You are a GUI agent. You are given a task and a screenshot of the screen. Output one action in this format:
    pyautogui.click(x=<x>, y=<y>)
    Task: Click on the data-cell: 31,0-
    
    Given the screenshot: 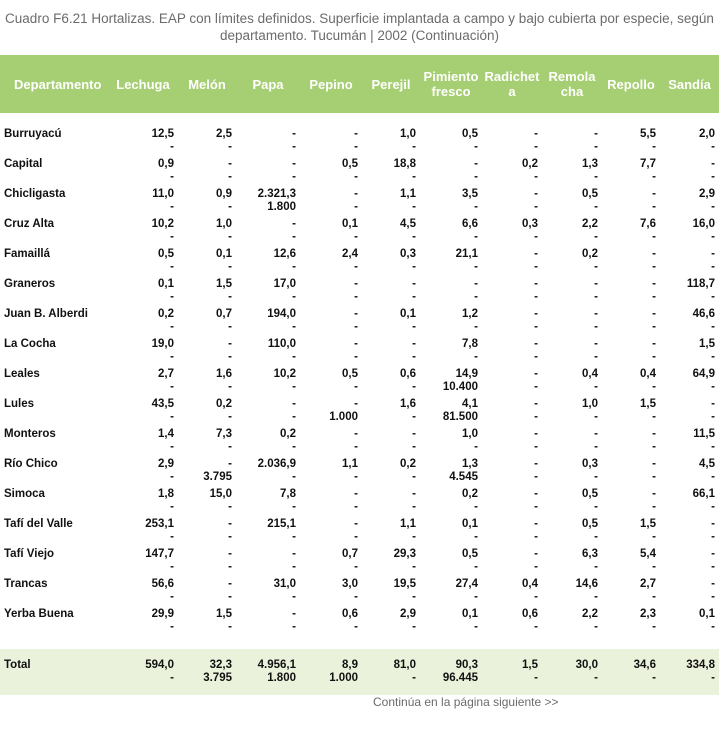 What is the action you would take?
    pyautogui.click(x=268, y=592)
    